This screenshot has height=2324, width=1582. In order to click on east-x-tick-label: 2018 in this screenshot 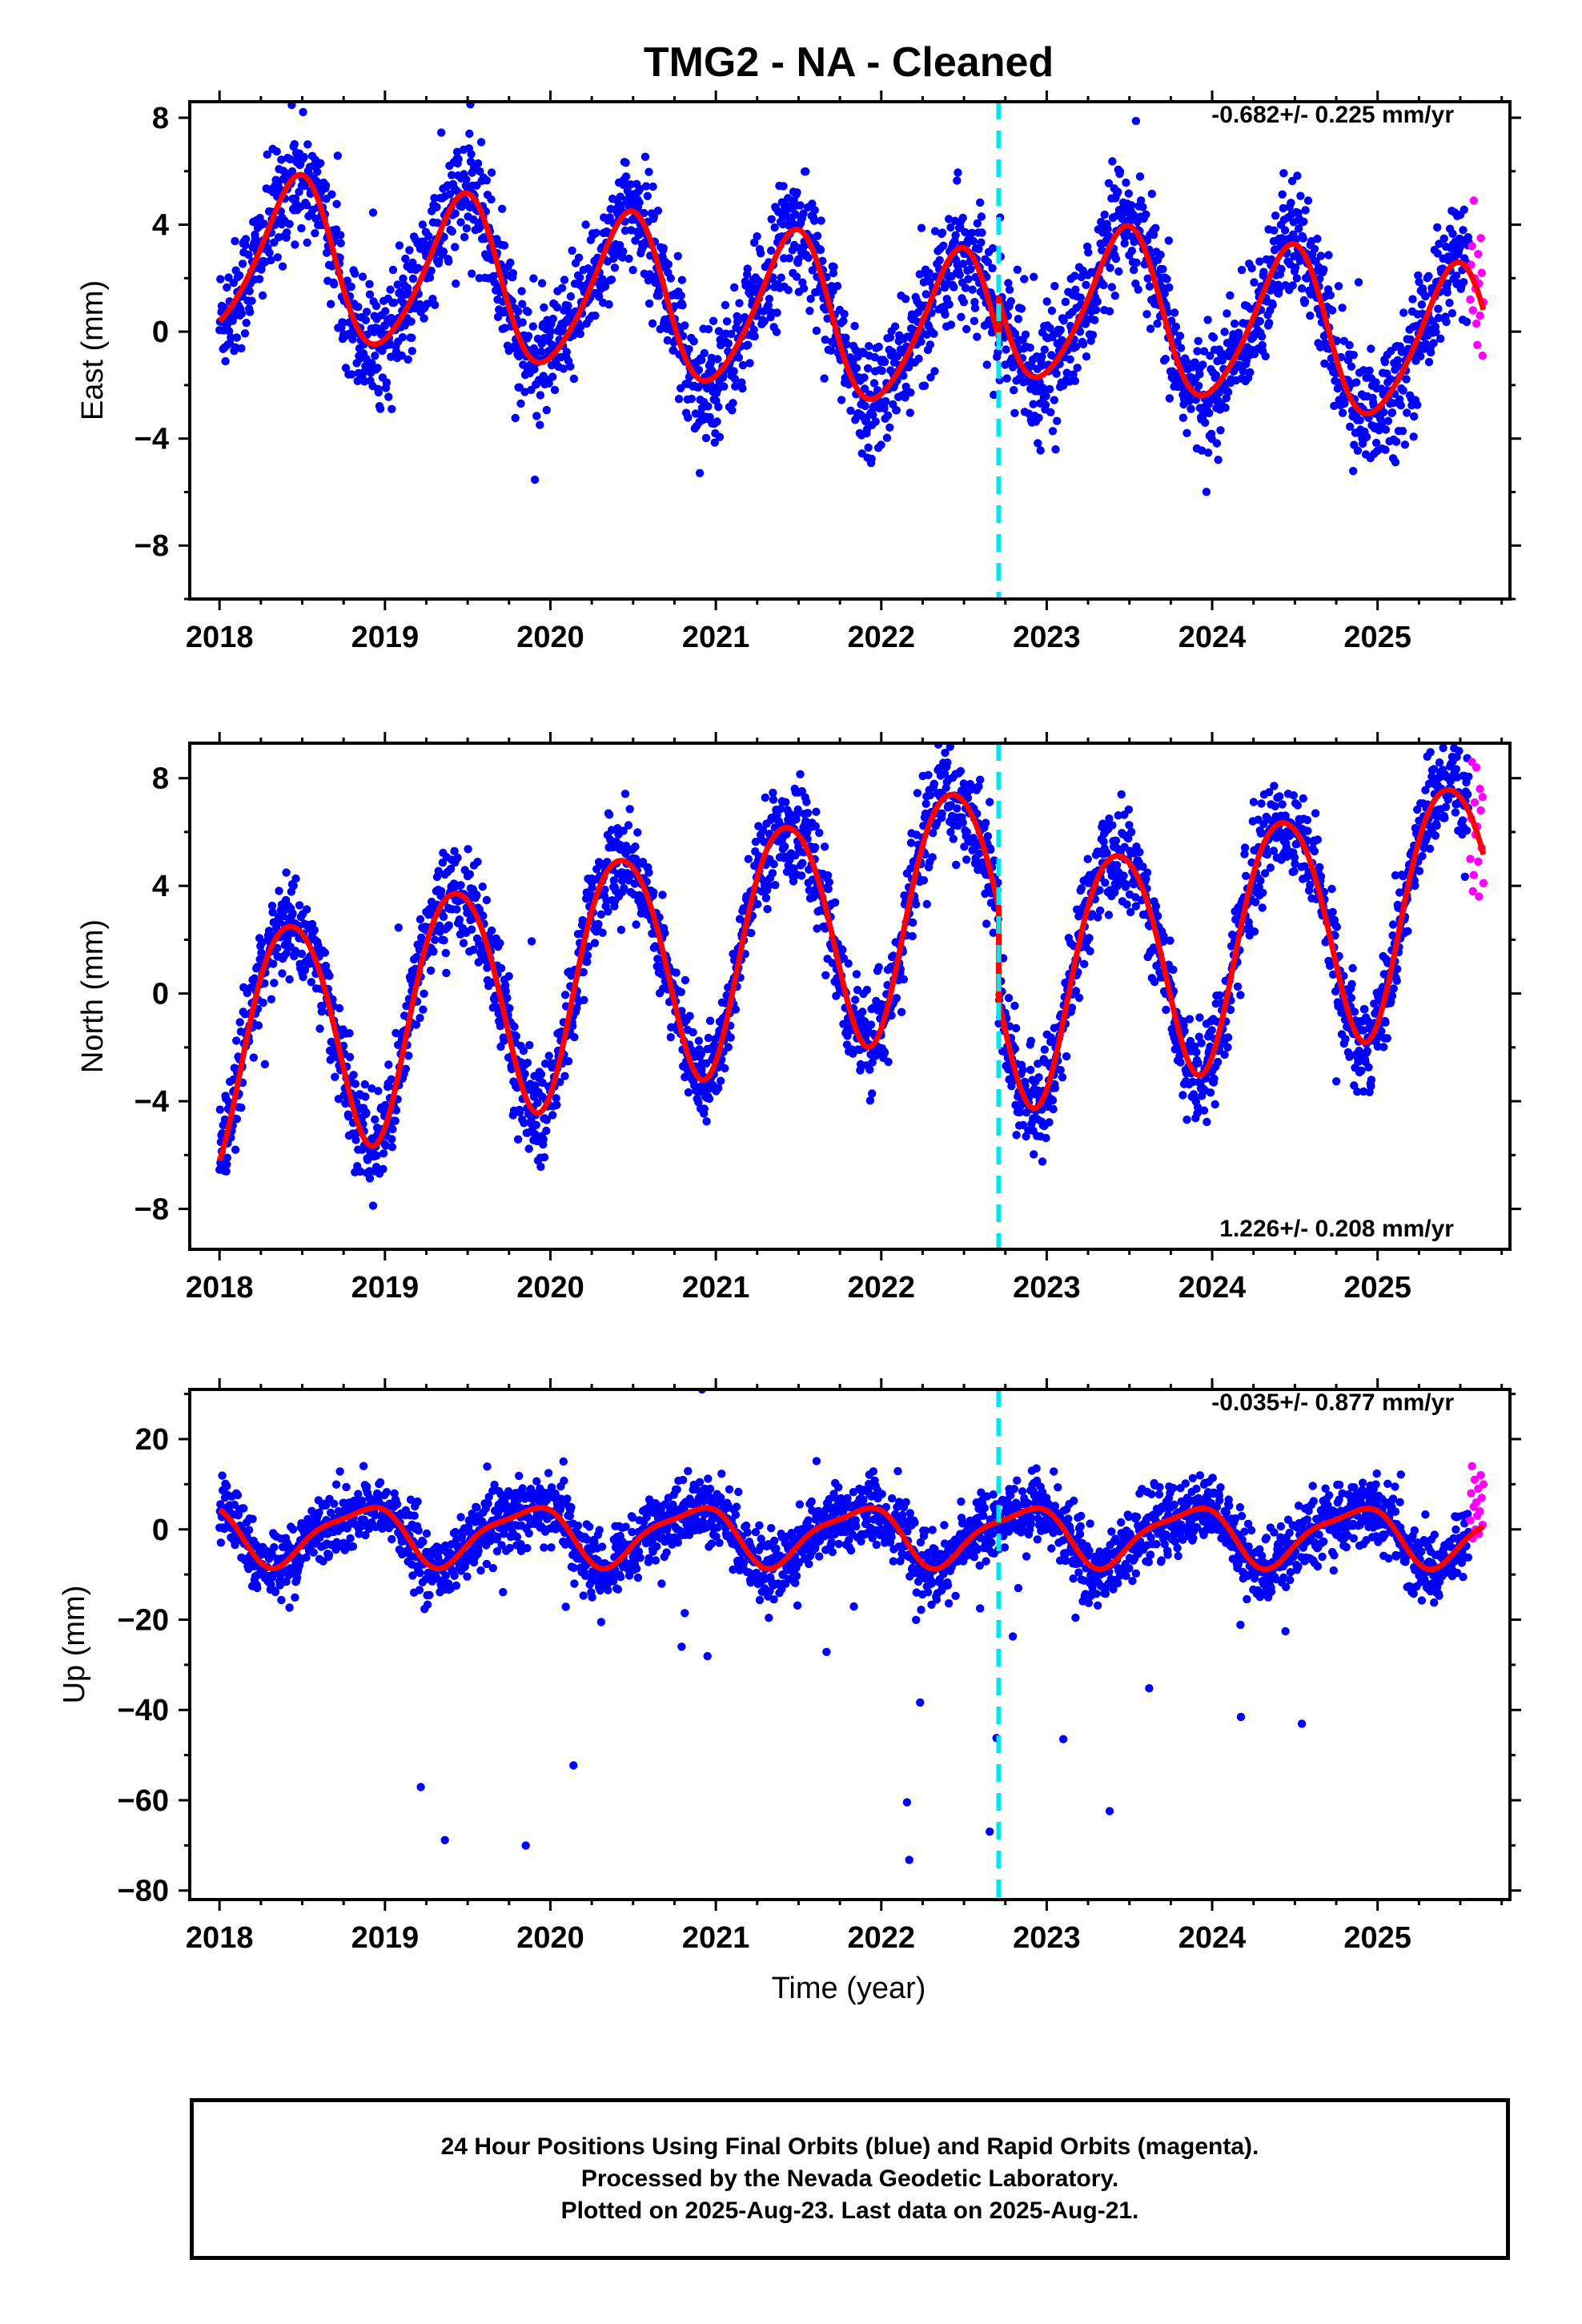, I will do `click(220, 637)`.